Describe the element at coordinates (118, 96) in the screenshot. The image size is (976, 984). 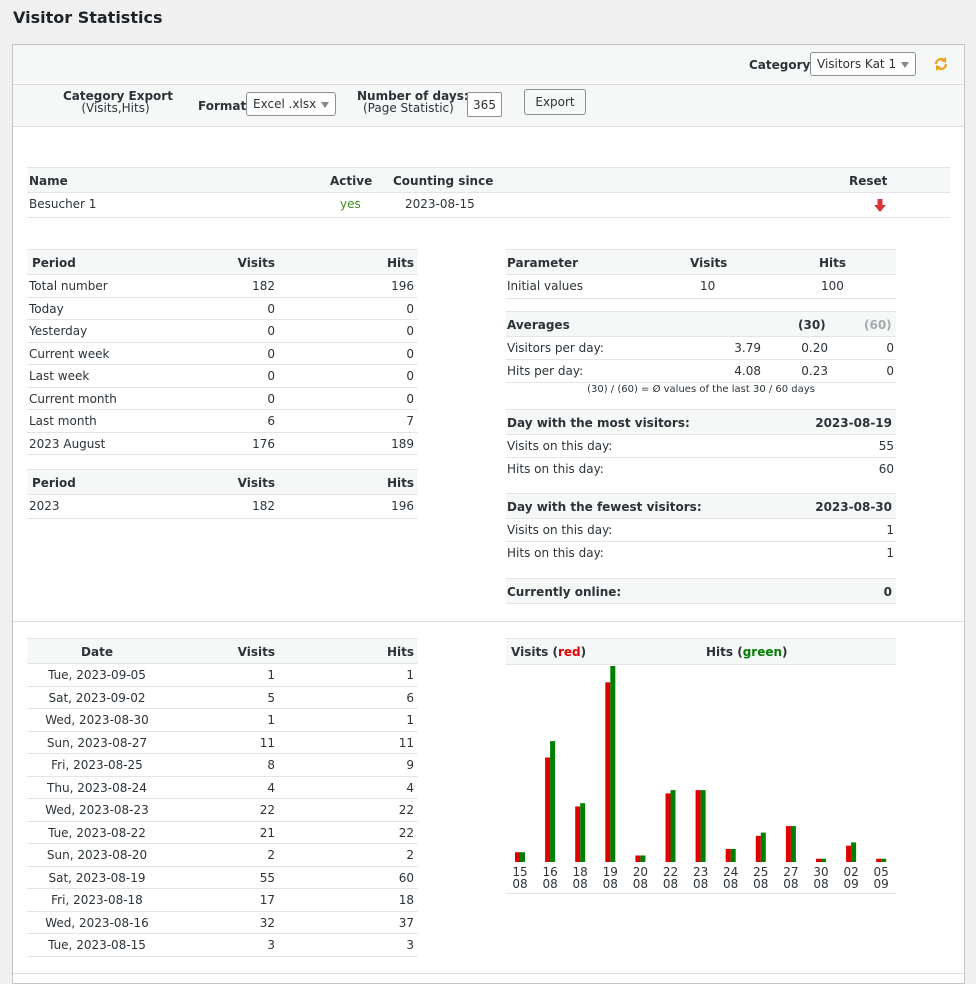
I see `export-title: Category Export` at that location.